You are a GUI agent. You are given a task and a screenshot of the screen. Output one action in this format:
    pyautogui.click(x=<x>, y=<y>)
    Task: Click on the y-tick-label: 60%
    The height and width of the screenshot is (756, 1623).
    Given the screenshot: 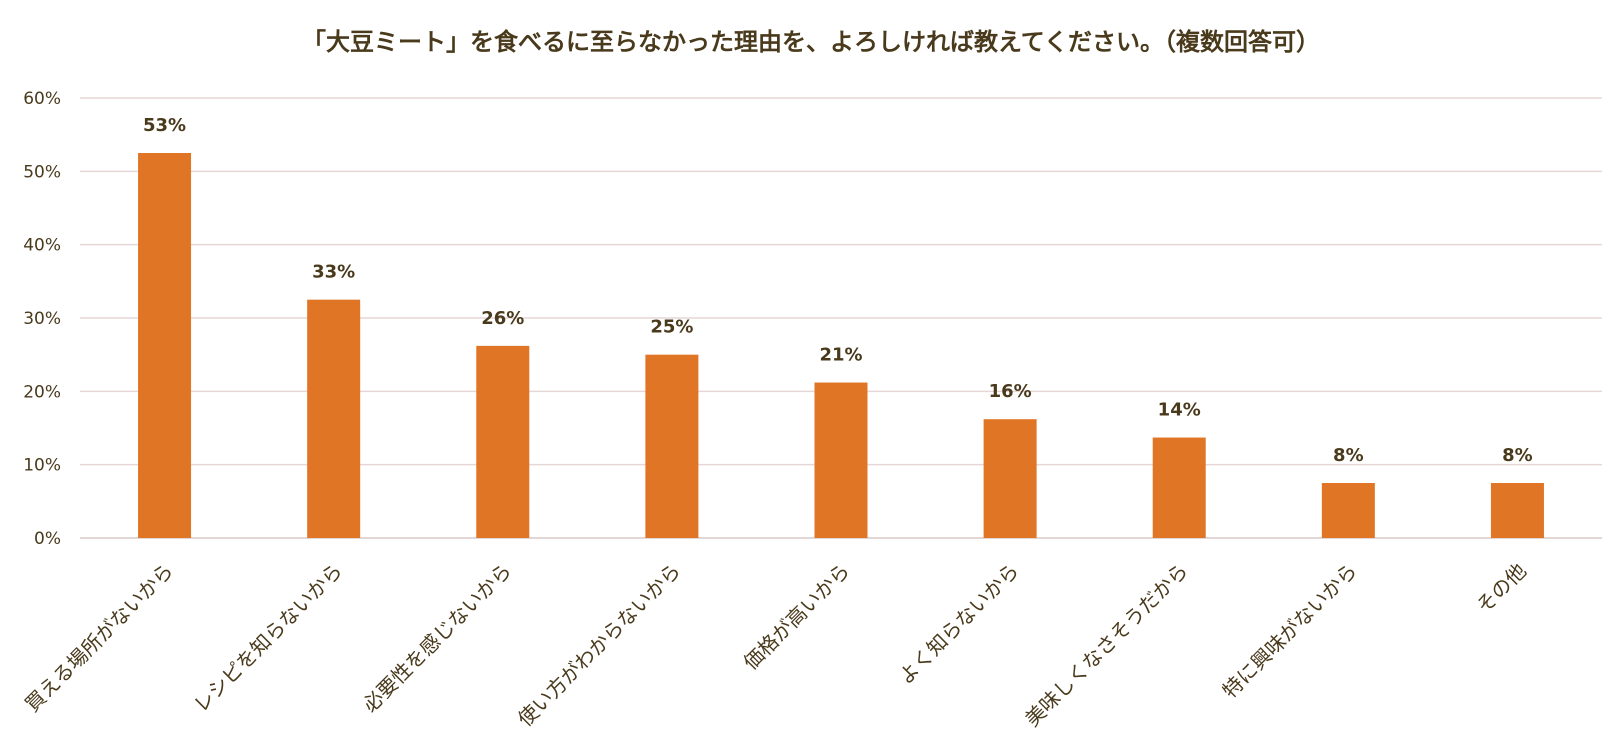 What is the action you would take?
    pyautogui.click(x=42, y=99)
    